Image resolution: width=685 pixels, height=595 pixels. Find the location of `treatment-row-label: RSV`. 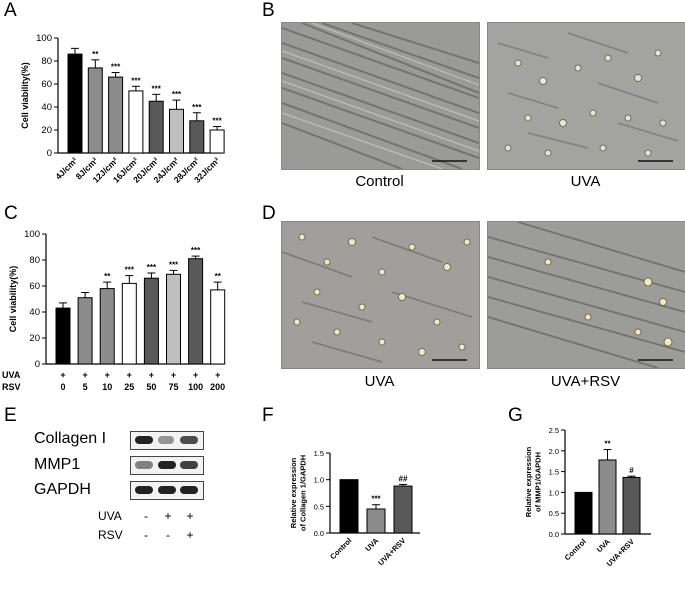

treatment-row-label: RSV is located at coordinates (11, 387).